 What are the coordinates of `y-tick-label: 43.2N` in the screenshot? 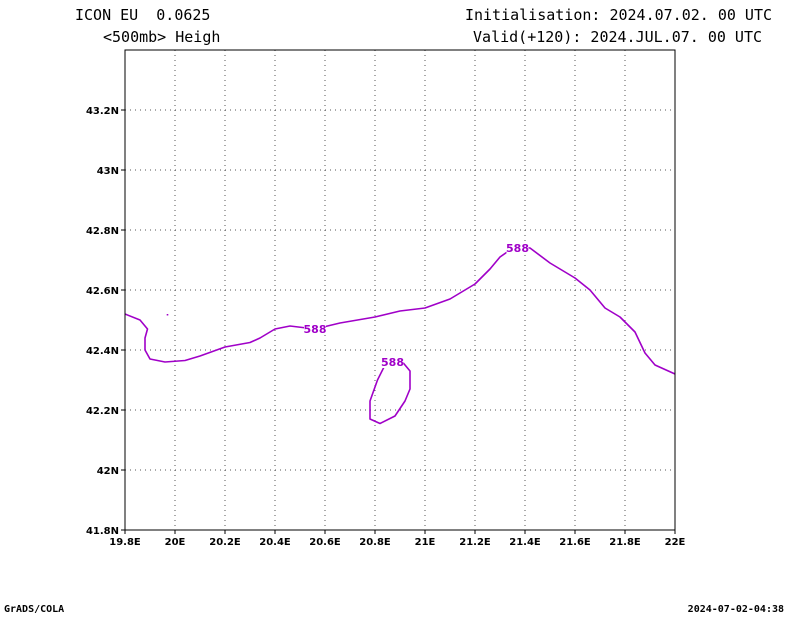 It's located at (102, 111).